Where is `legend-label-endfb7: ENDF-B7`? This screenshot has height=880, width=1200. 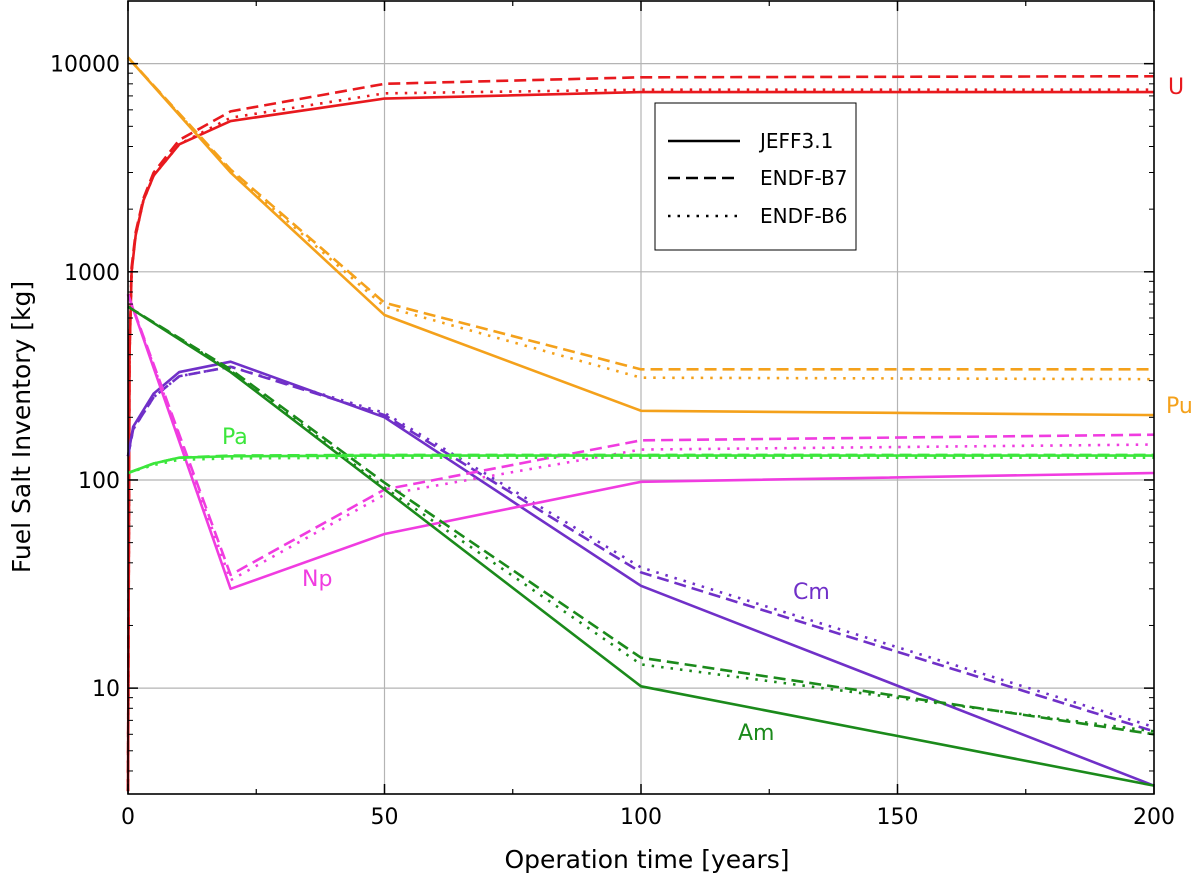 legend-label-endfb7: ENDF-B7 is located at coordinates (803, 178).